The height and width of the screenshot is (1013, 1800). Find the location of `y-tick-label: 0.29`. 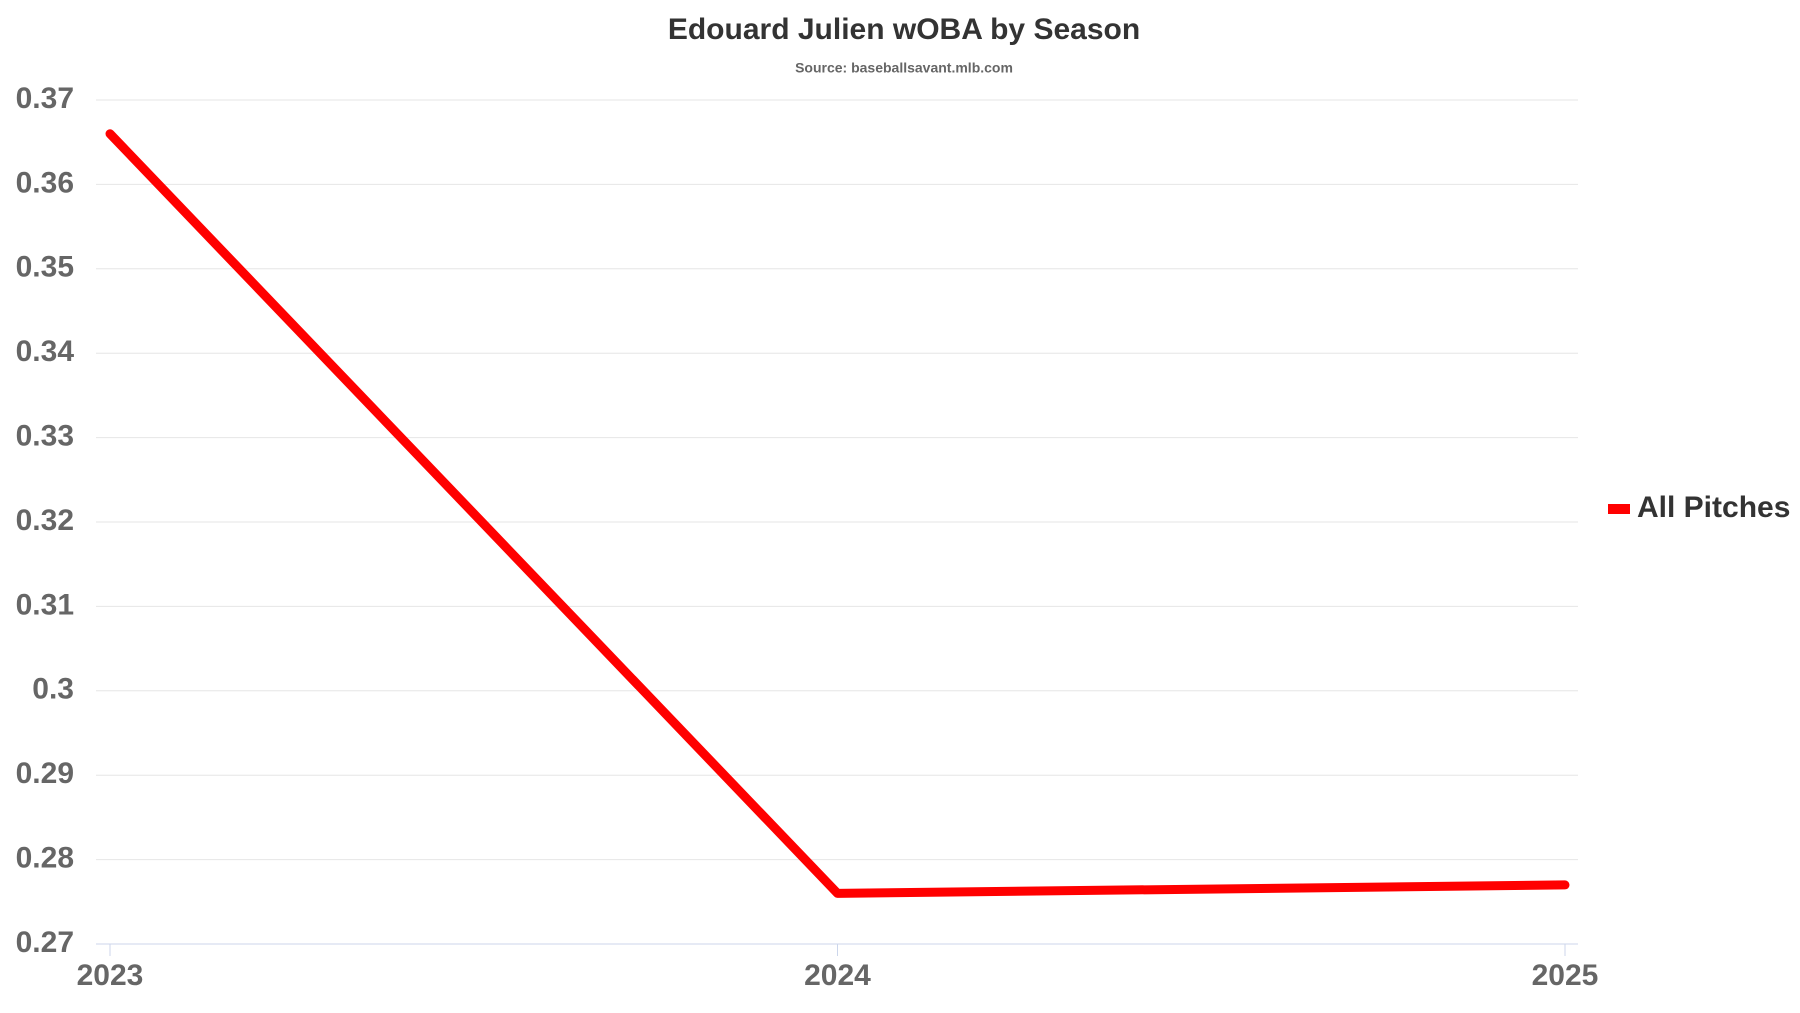

y-tick-label: 0.29 is located at coordinates (45, 773).